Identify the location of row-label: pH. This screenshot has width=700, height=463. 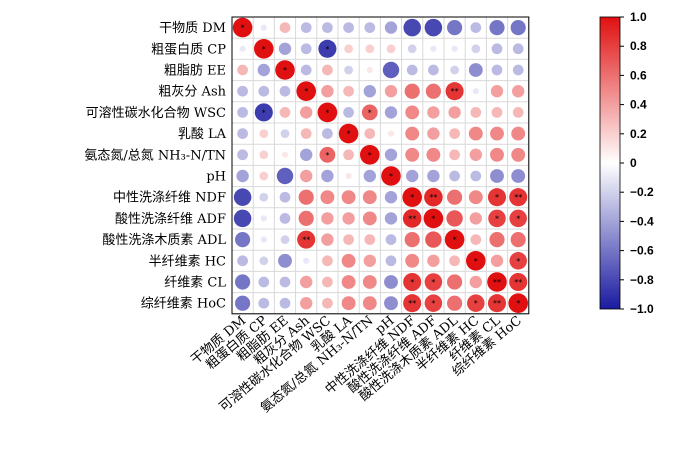
(216, 177).